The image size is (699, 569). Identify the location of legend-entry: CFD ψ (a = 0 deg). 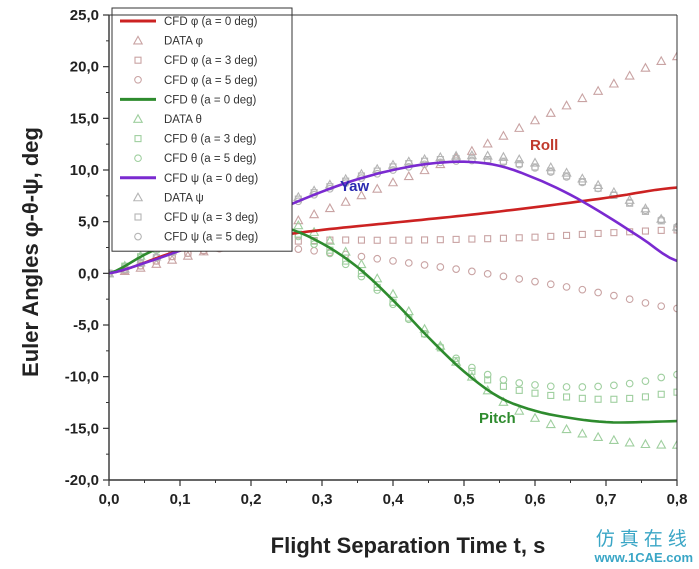
(189, 179).